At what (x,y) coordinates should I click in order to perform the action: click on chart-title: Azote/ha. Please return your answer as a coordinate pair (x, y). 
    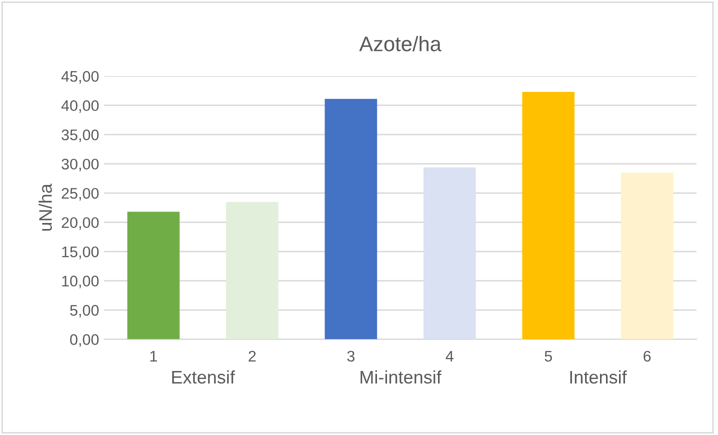
    Looking at the image, I should click on (400, 44).